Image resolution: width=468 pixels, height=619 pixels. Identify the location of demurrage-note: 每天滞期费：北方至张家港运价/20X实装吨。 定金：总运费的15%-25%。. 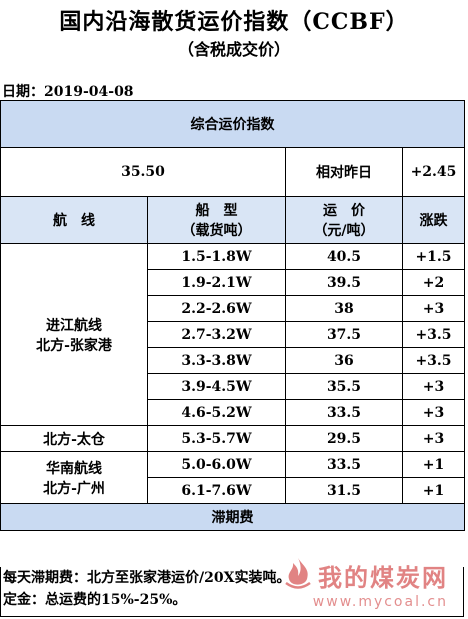
(232, 592).